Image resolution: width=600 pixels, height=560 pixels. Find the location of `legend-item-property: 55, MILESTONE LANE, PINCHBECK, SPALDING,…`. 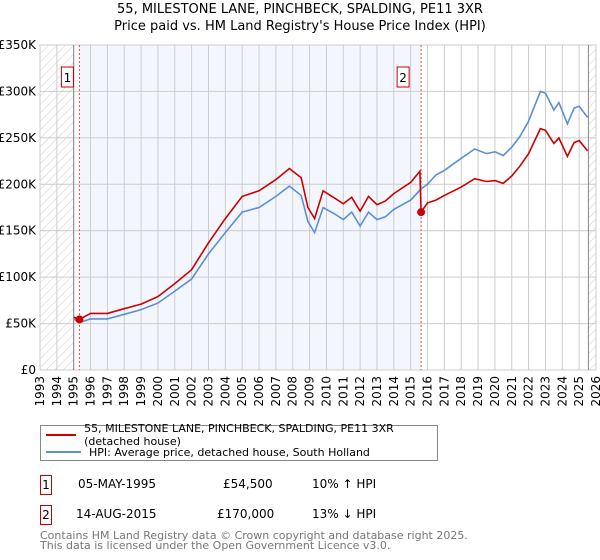

legend-item-property: 55, MILESTONE LANE, PINCHBECK, SPALDING,… is located at coordinates (241, 435).